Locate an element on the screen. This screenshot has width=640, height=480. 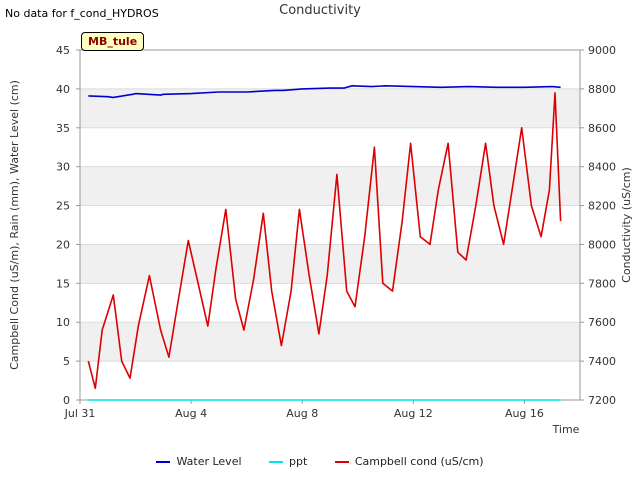
y-tick-label: 25 is located at coordinates (63, 206).